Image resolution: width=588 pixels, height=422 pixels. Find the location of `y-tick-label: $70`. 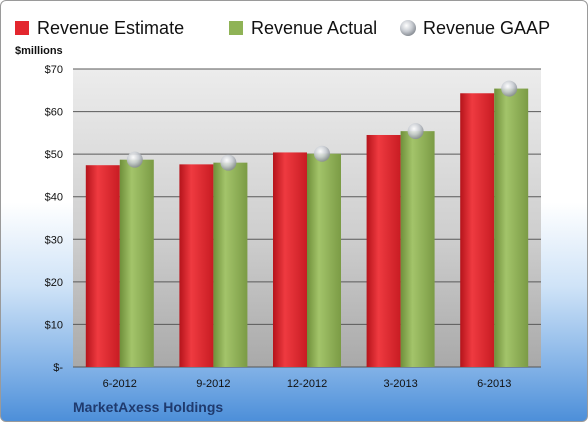

y-tick-label: $70 is located at coordinates (54, 70).